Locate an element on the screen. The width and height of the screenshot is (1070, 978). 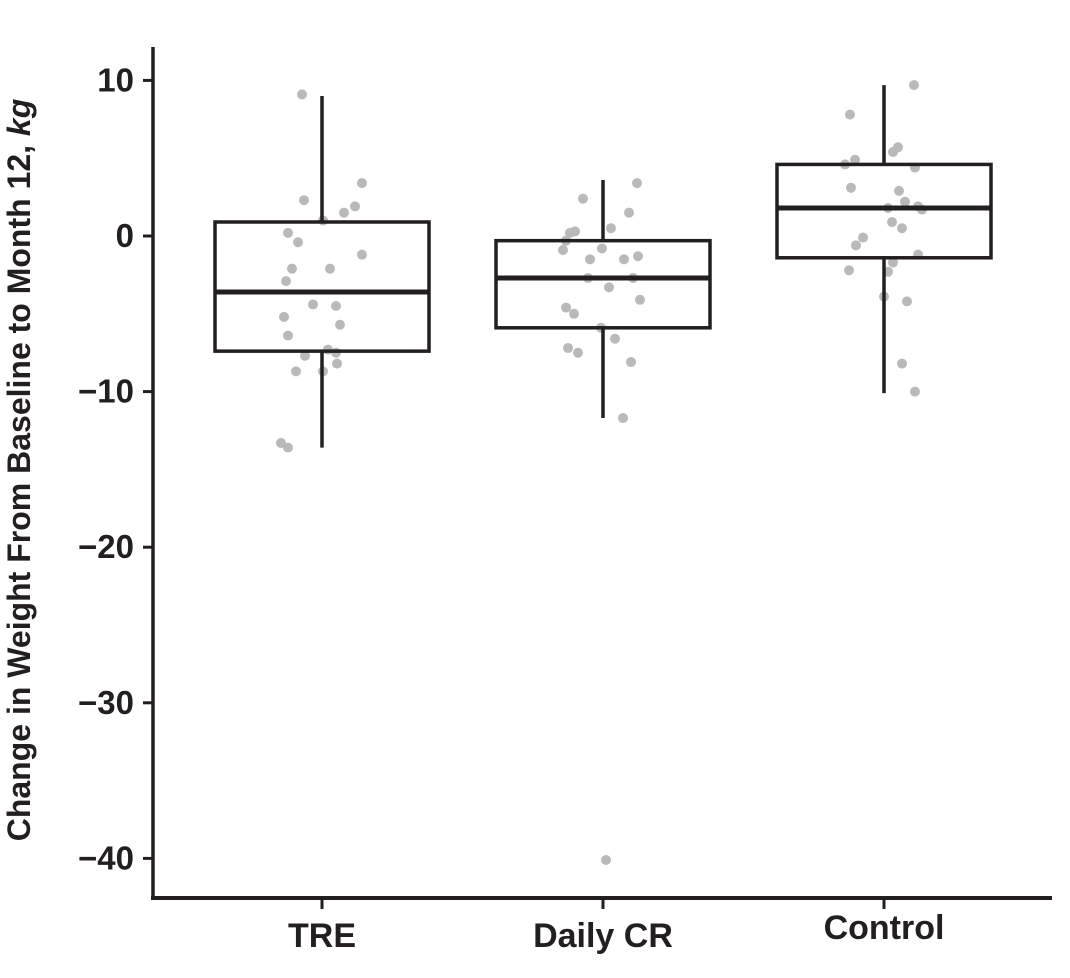
y-tick-label: 10 is located at coordinates (115, 79).